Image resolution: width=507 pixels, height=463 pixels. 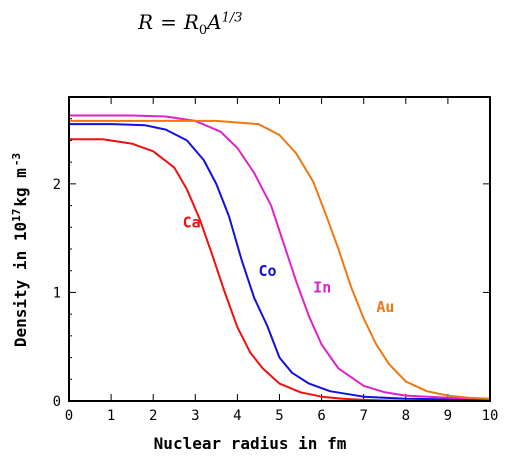 I want to click on y-tick-label: 2, so click(x=57, y=185).